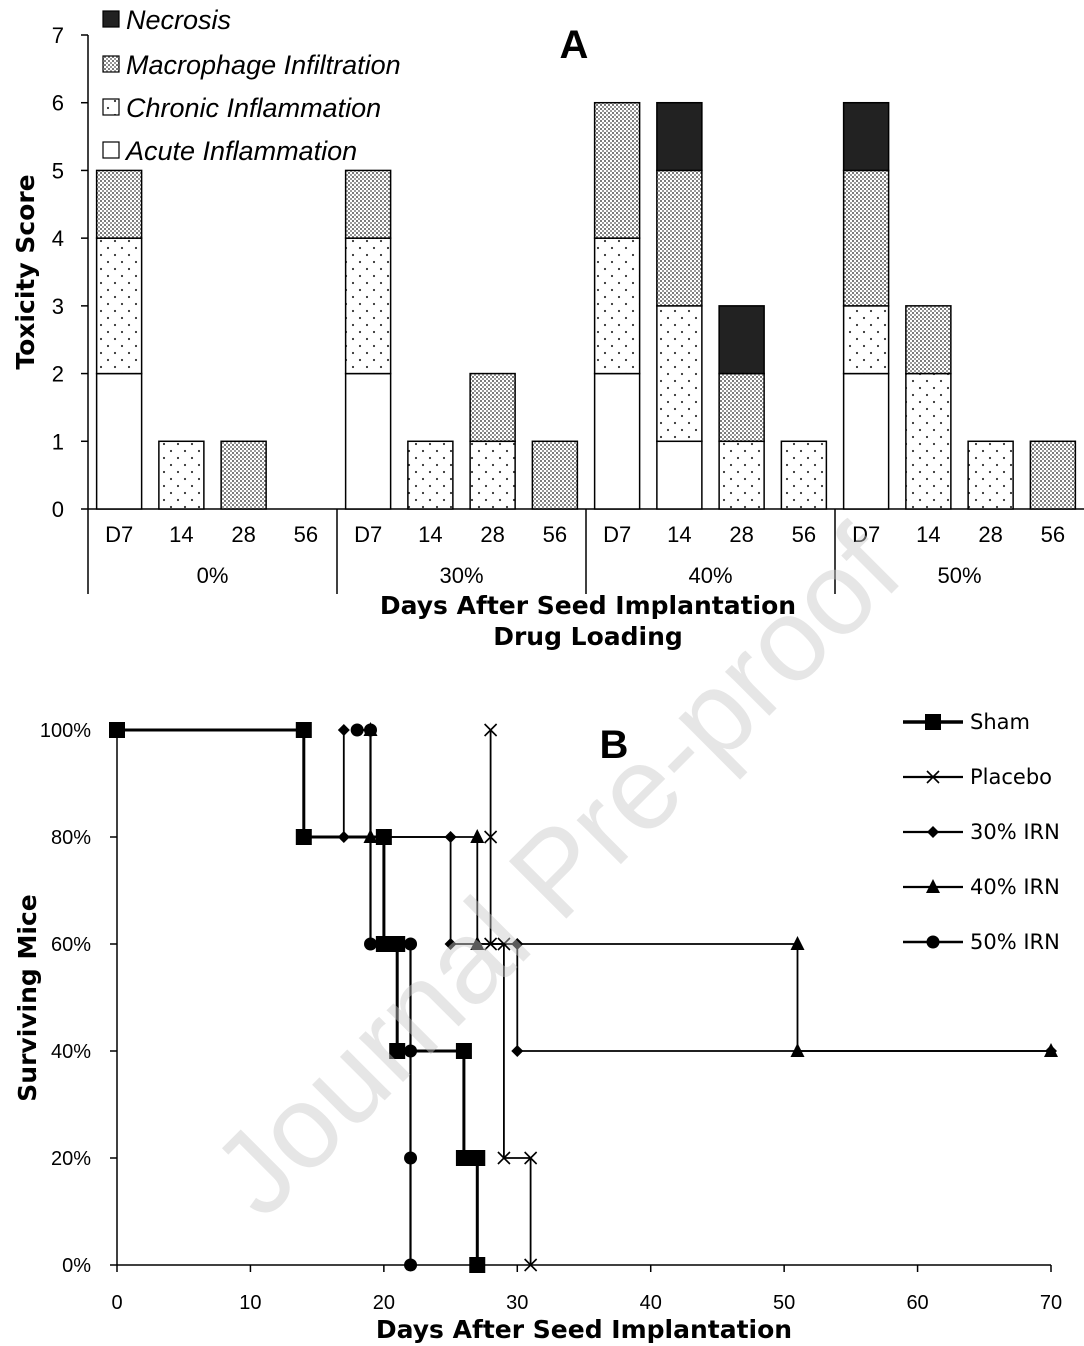 The image size is (1084, 1346). I want to click on legend-label: 30% IRN, so click(1015, 832).